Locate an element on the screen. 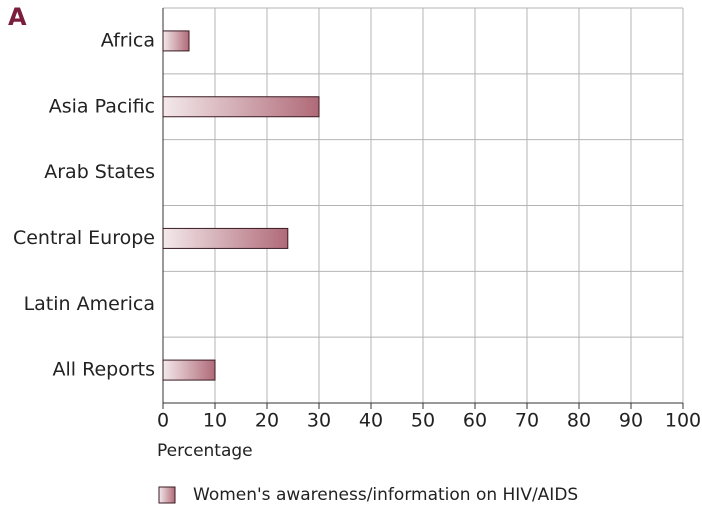 The image size is (702, 510). x-tick-label: 70 is located at coordinates (527, 421).